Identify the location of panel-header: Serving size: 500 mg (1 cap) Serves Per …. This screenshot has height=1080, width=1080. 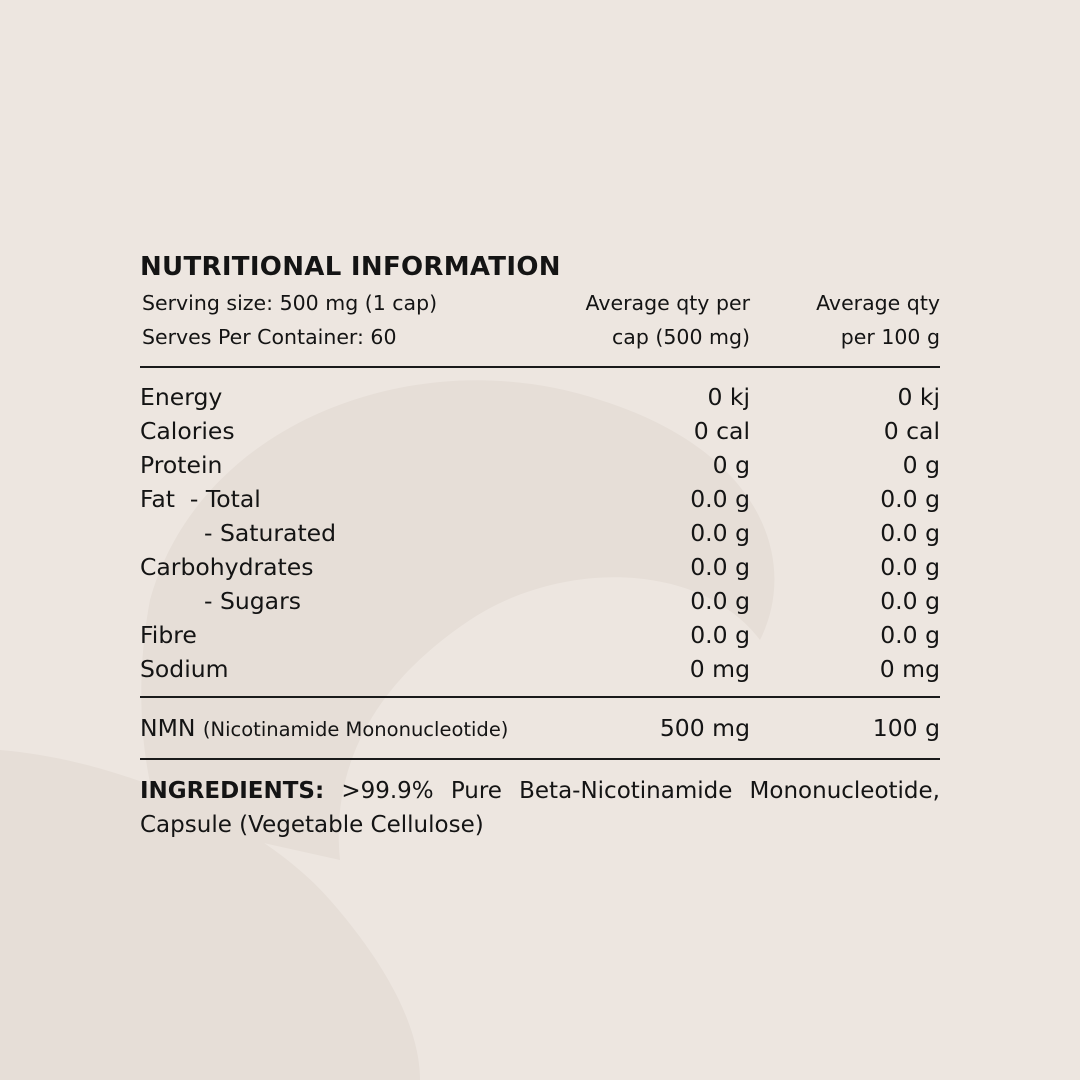
(540, 320).